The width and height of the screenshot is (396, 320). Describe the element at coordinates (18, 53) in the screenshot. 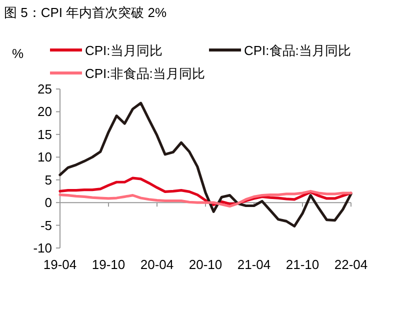

I see `y-axis-title: %` at that location.